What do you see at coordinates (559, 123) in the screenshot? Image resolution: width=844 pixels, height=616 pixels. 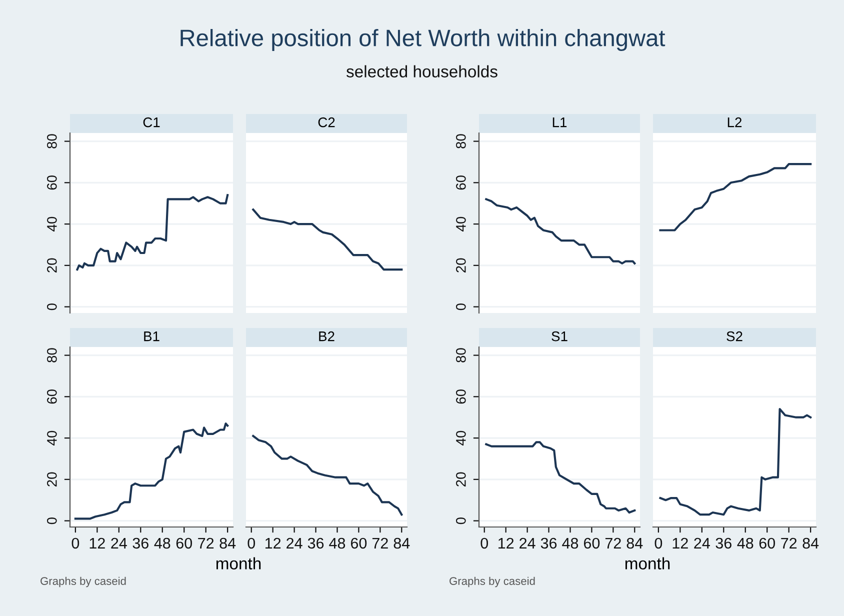 I see `chart-title: L1` at bounding box center [559, 123].